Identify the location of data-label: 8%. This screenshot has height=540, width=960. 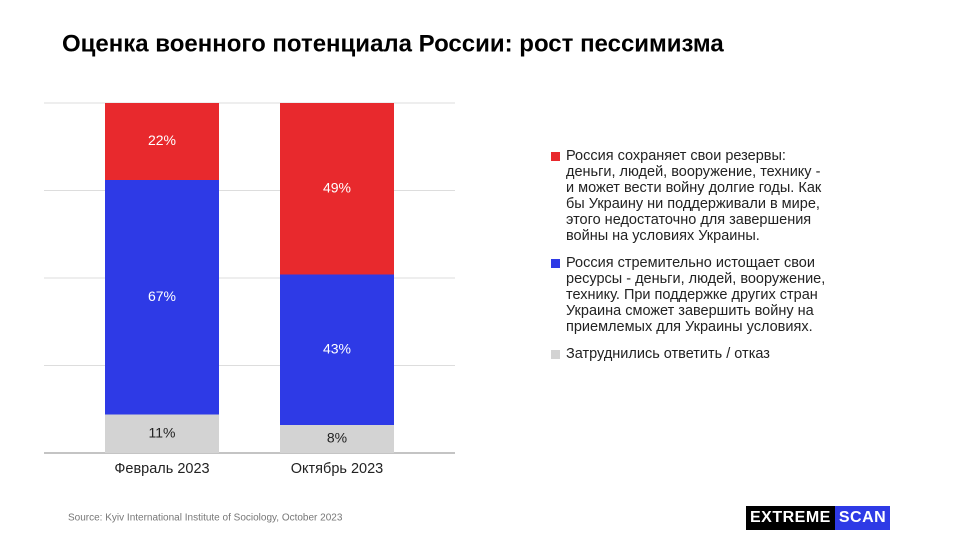
(337, 438).